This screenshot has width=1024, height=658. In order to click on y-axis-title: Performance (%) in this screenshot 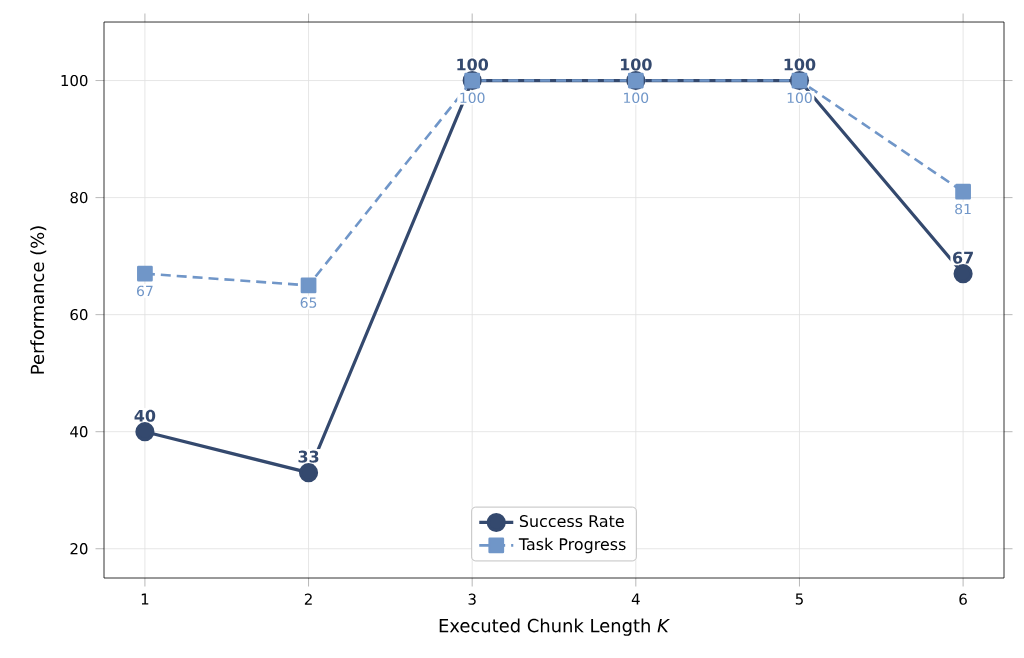, I will do `click(38, 300)`.